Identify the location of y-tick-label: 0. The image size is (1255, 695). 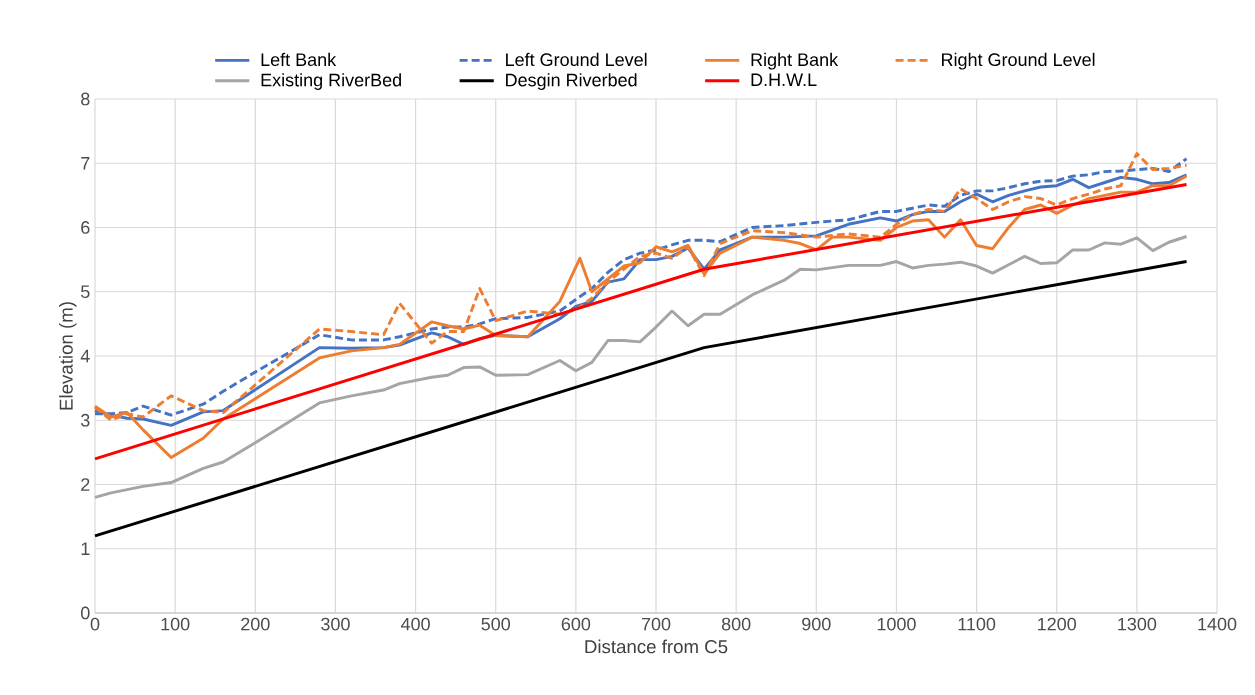
(85, 613).